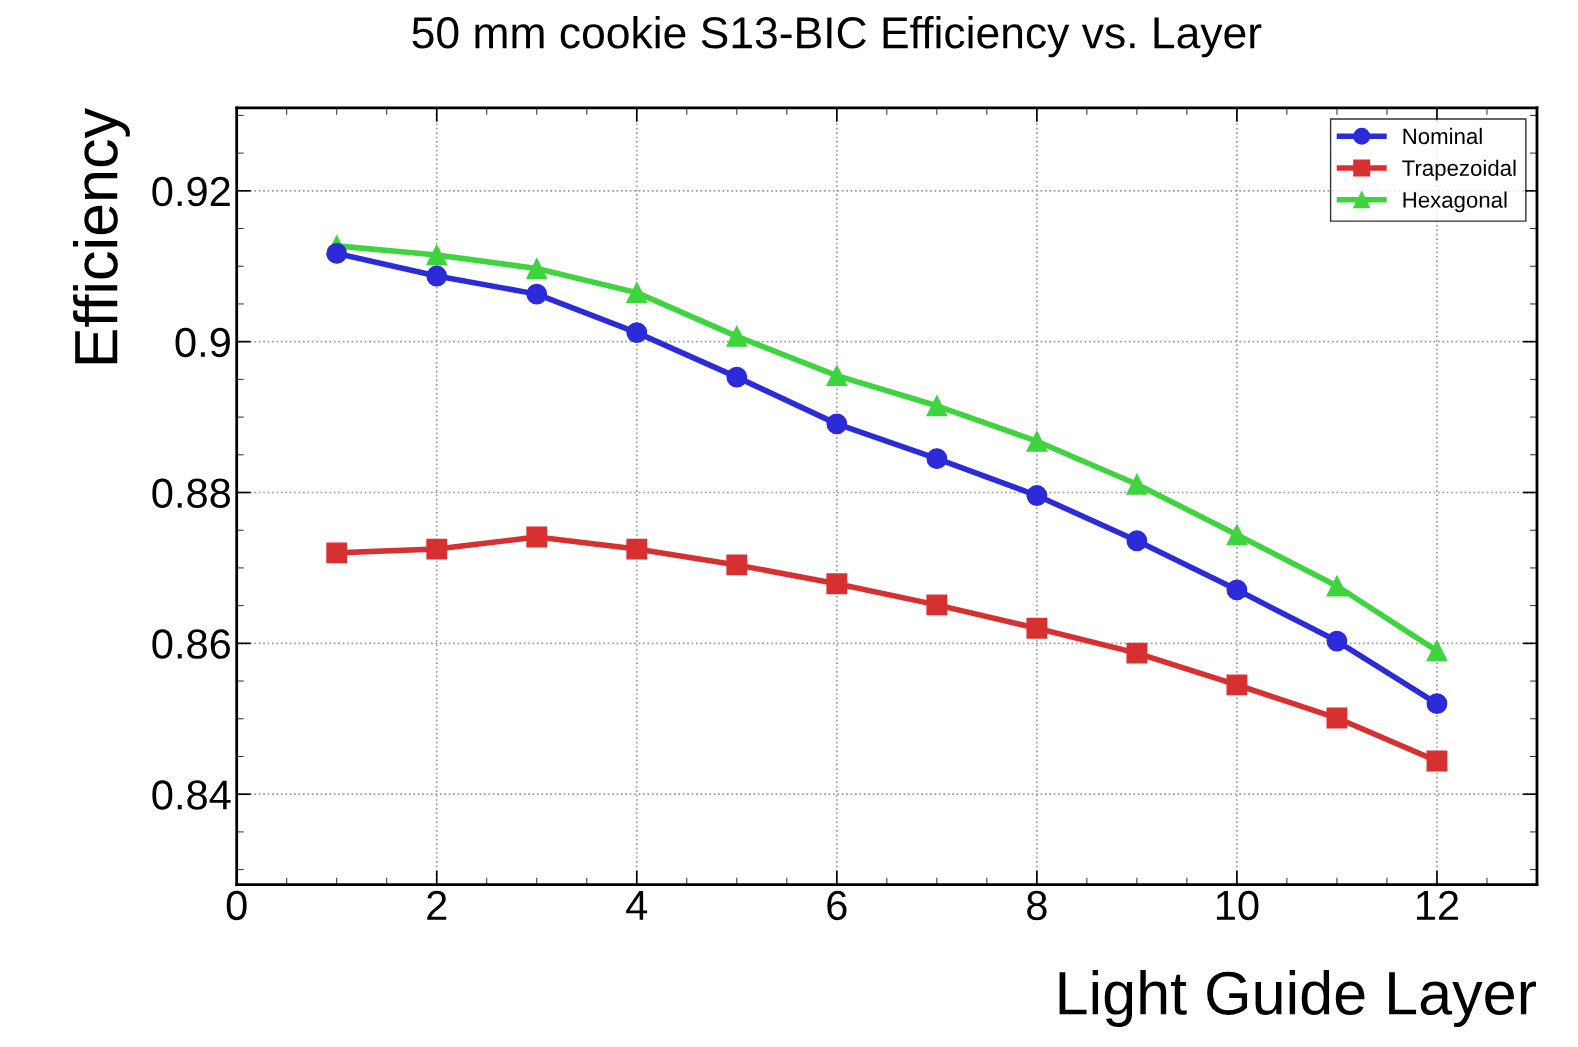 This screenshot has width=1578, height=1047. What do you see at coordinates (101, 235) in the screenshot?
I see `y-axis-title: Efficiency` at bounding box center [101, 235].